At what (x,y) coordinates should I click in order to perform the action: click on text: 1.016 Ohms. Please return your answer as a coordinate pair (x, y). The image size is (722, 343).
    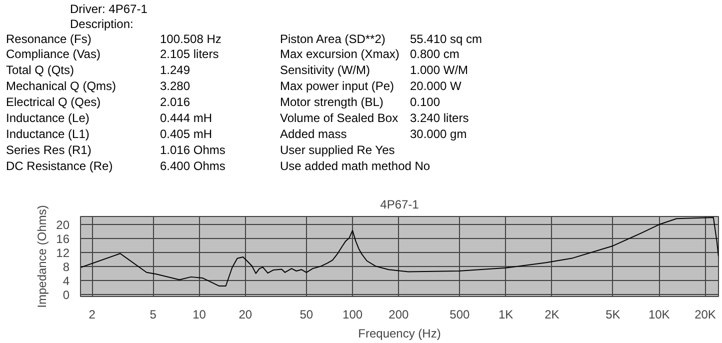
    Looking at the image, I should click on (193, 150).